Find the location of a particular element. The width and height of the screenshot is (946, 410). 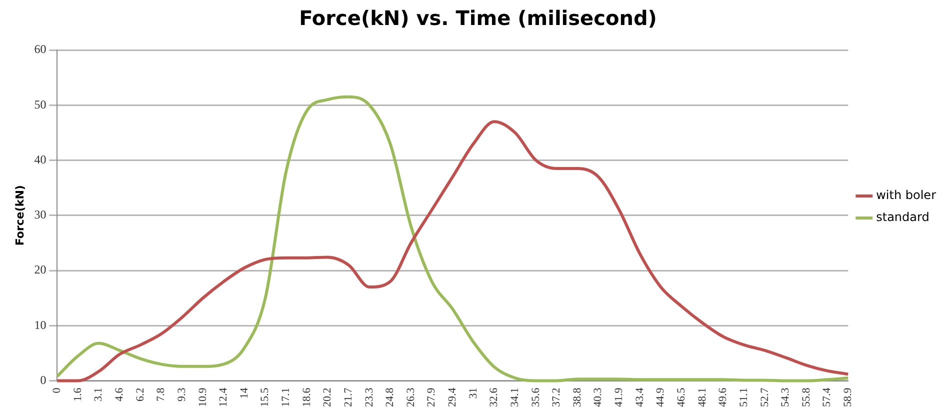

chart-title: Force(kN) vs. Time (milisecond) is located at coordinates (478, 18).